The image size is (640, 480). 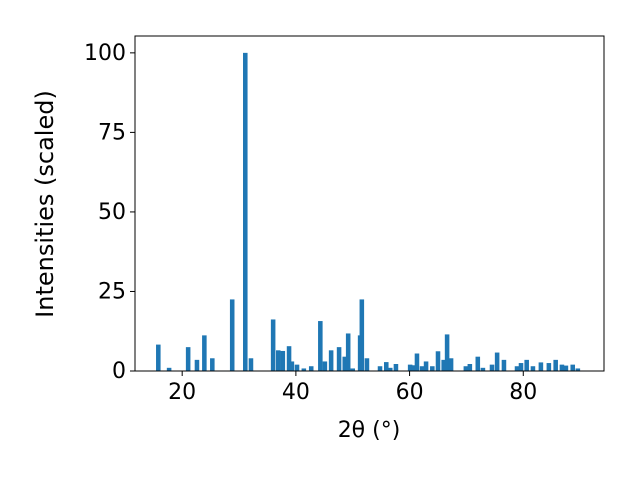 I want to click on x-tick-label: 20, so click(x=182, y=392).